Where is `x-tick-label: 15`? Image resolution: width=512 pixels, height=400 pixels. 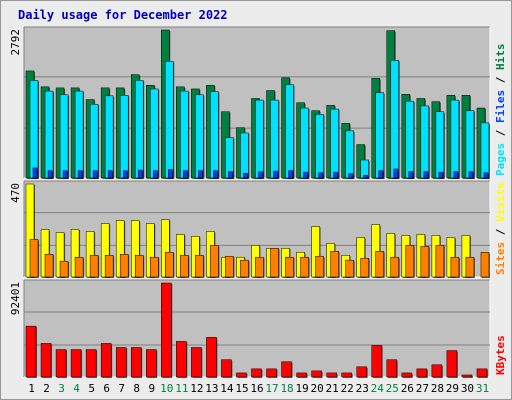 x-tick-label: 15 is located at coordinates (241, 388).